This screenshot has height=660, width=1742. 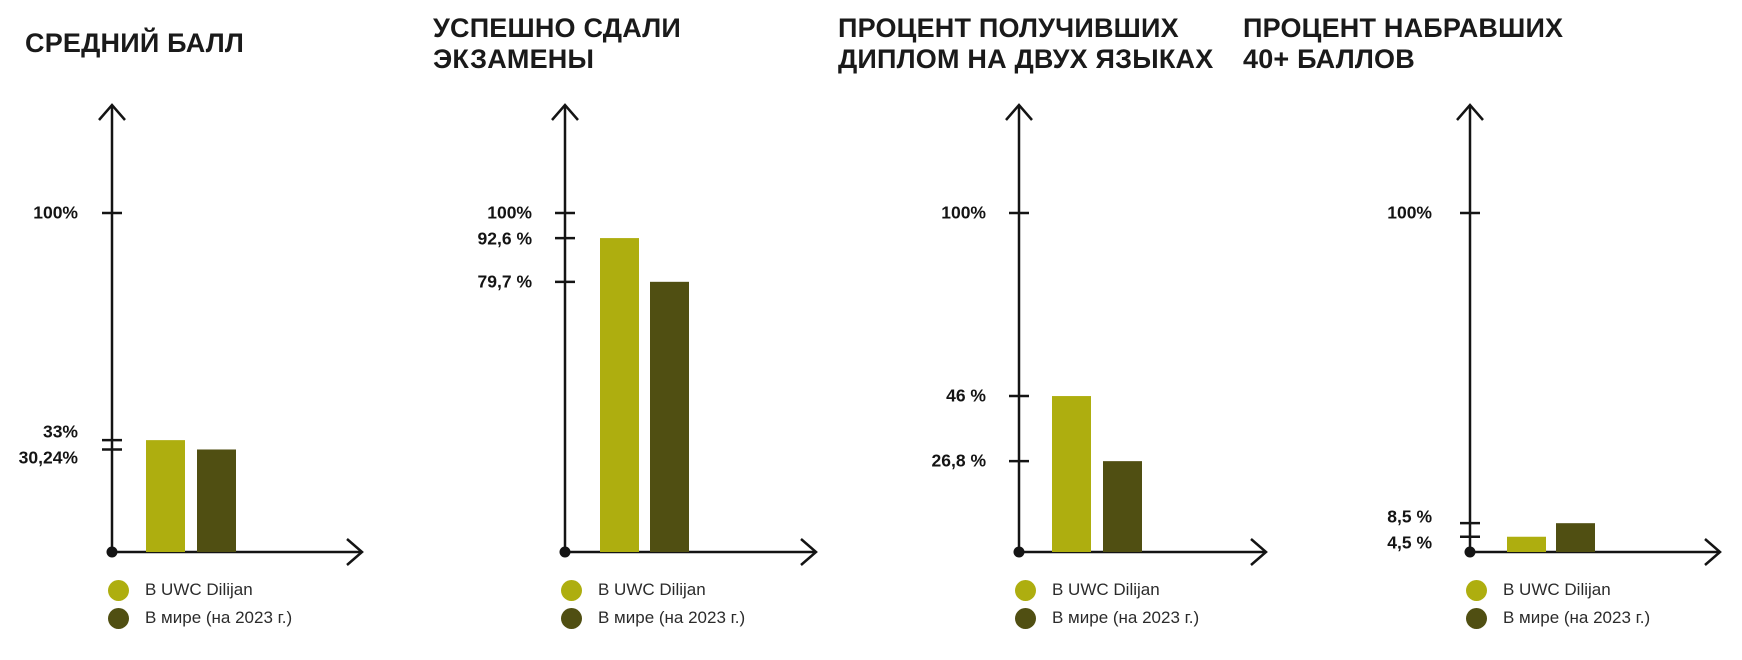 What do you see at coordinates (966, 395) in the screenshot?
I see `y-tick-label: 46 %` at bounding box center [966, 395].